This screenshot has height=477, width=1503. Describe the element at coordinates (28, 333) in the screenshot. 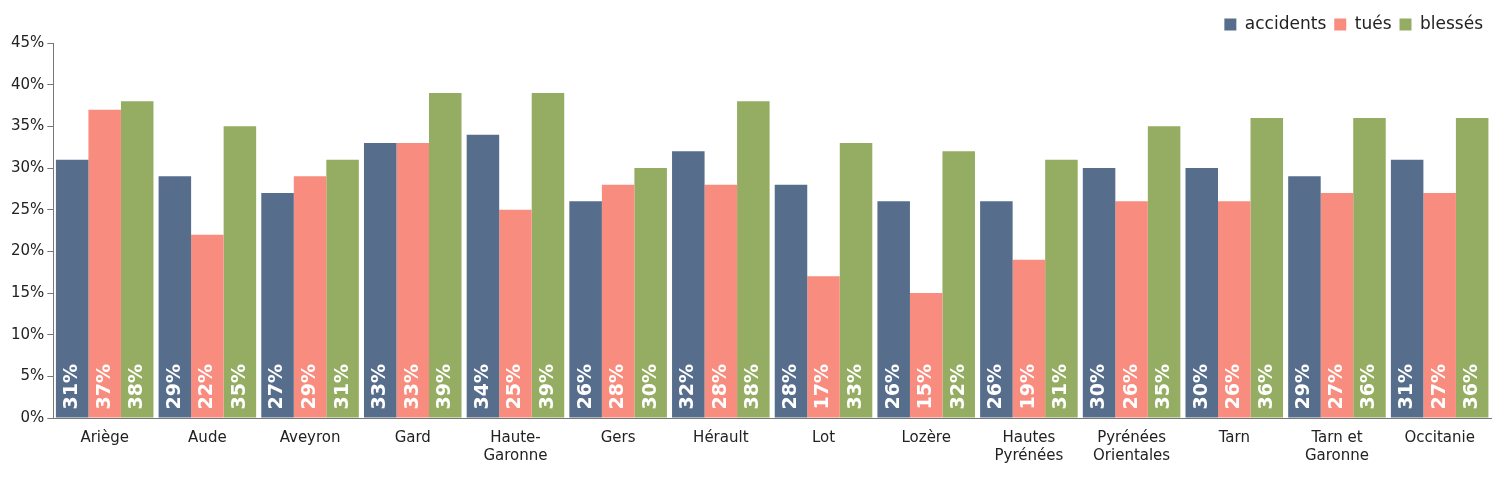

I see `y-tick-label: 10%` at that location.